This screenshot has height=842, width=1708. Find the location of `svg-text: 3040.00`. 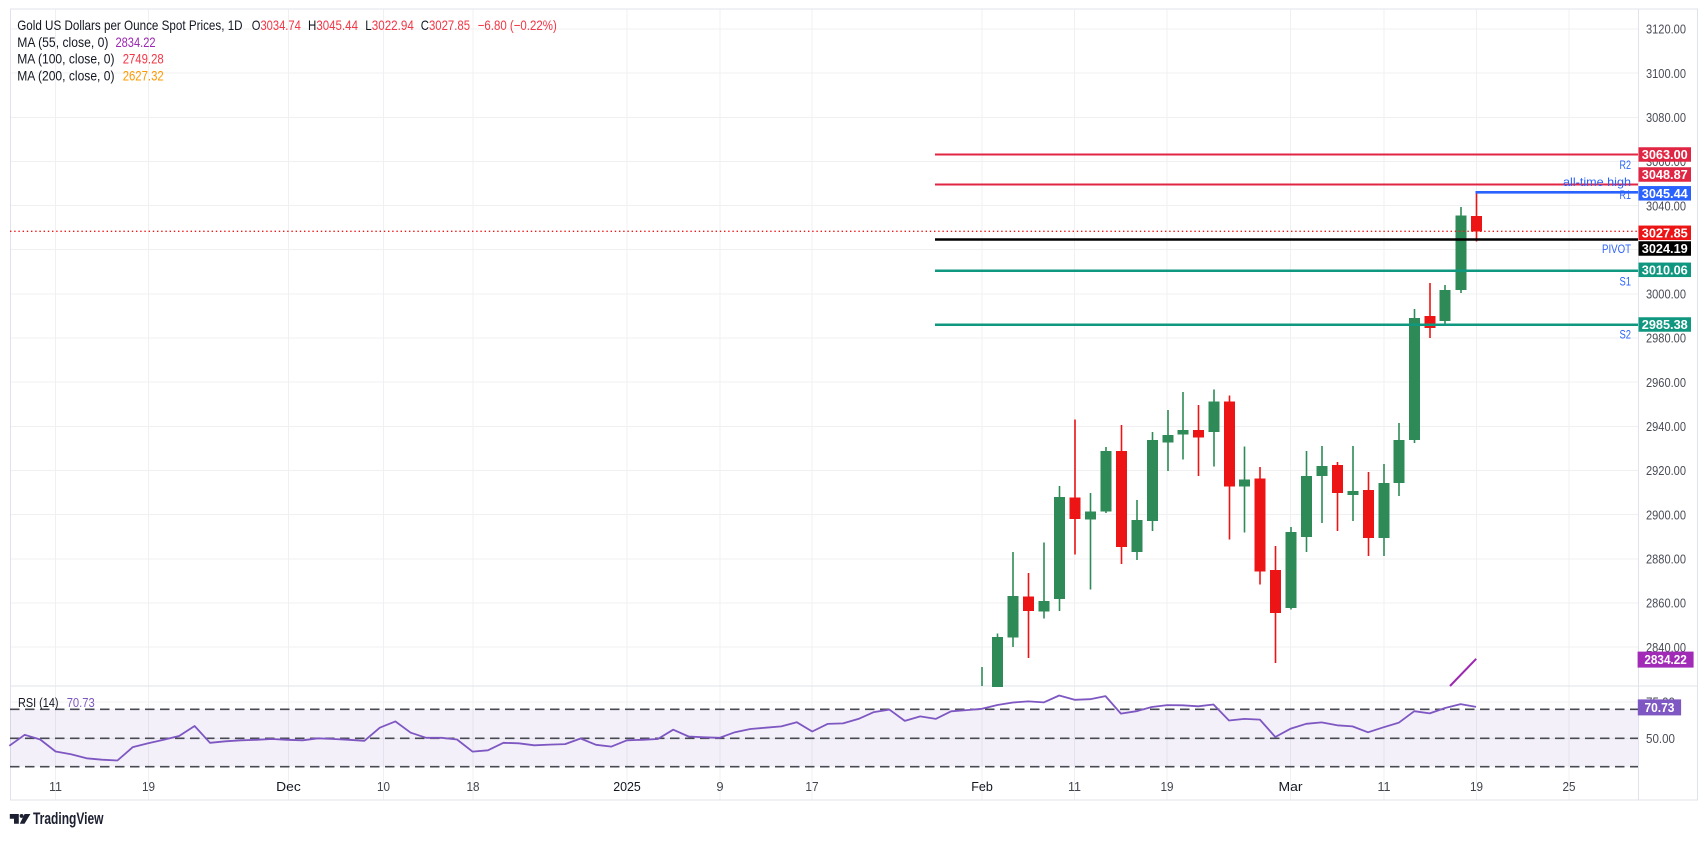

svg-text: 3040.00 is located at coordinates (1666, 205).